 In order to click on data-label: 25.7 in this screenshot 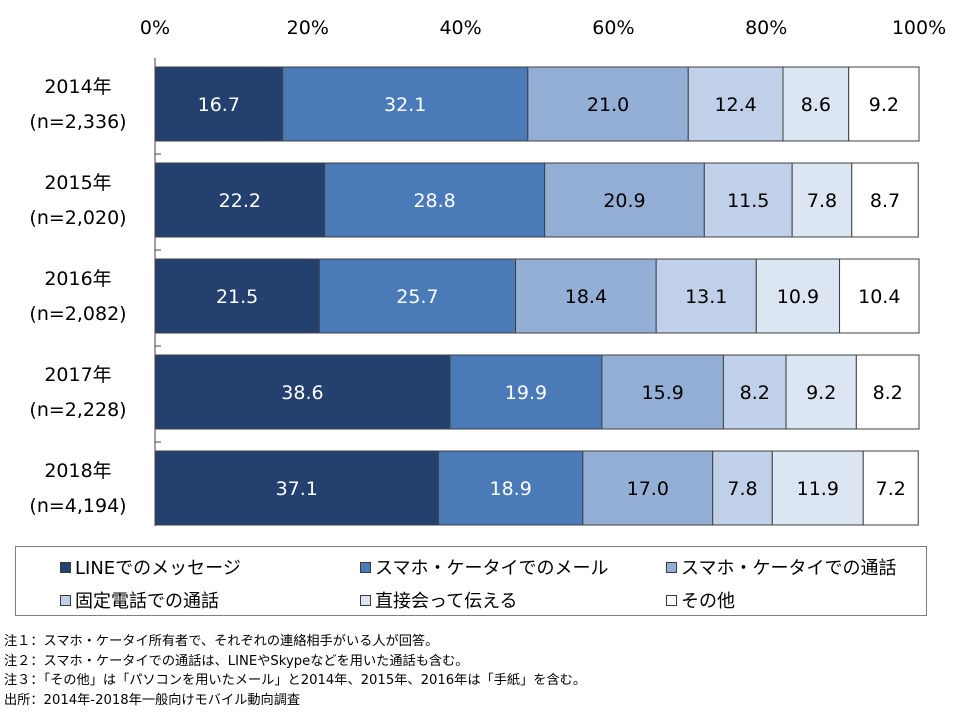, I will do `click(417, 297)`.